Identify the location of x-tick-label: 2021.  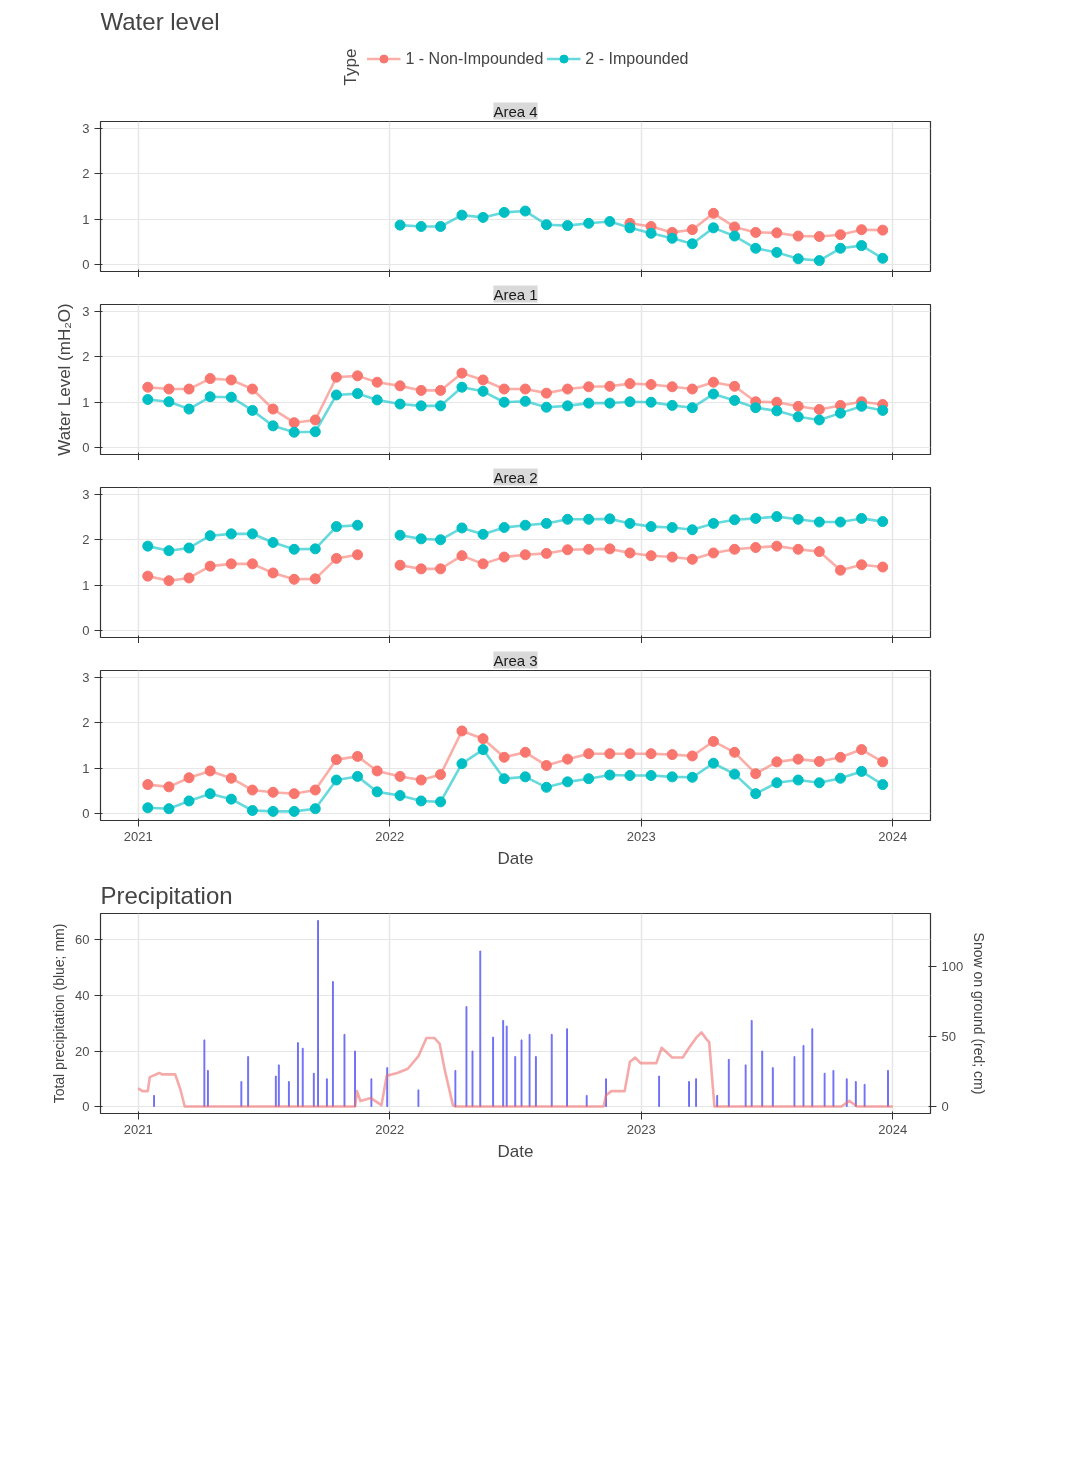
(138, 1129).